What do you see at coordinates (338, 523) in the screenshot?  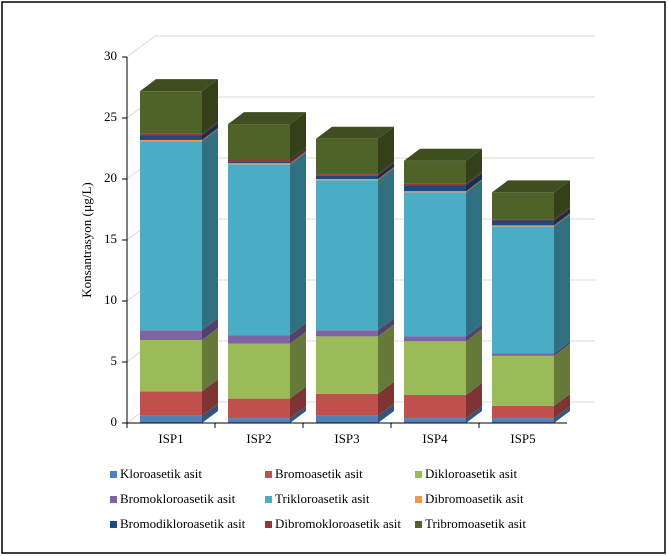 I see `legend-label: Dibromokloroasetik asit` at bounding box center [338, 523].